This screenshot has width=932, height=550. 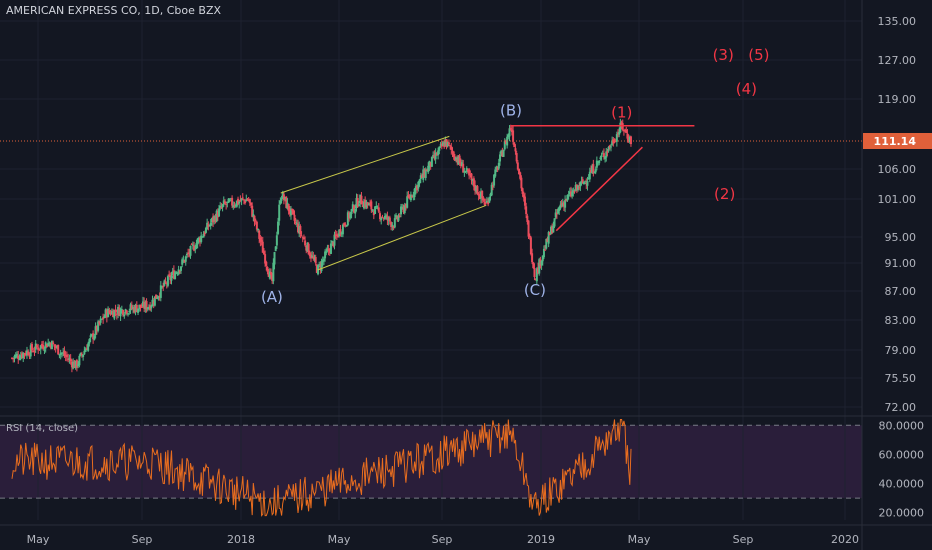 I want to click on price-tick-label: 119.00, so click(x=897, y=99).